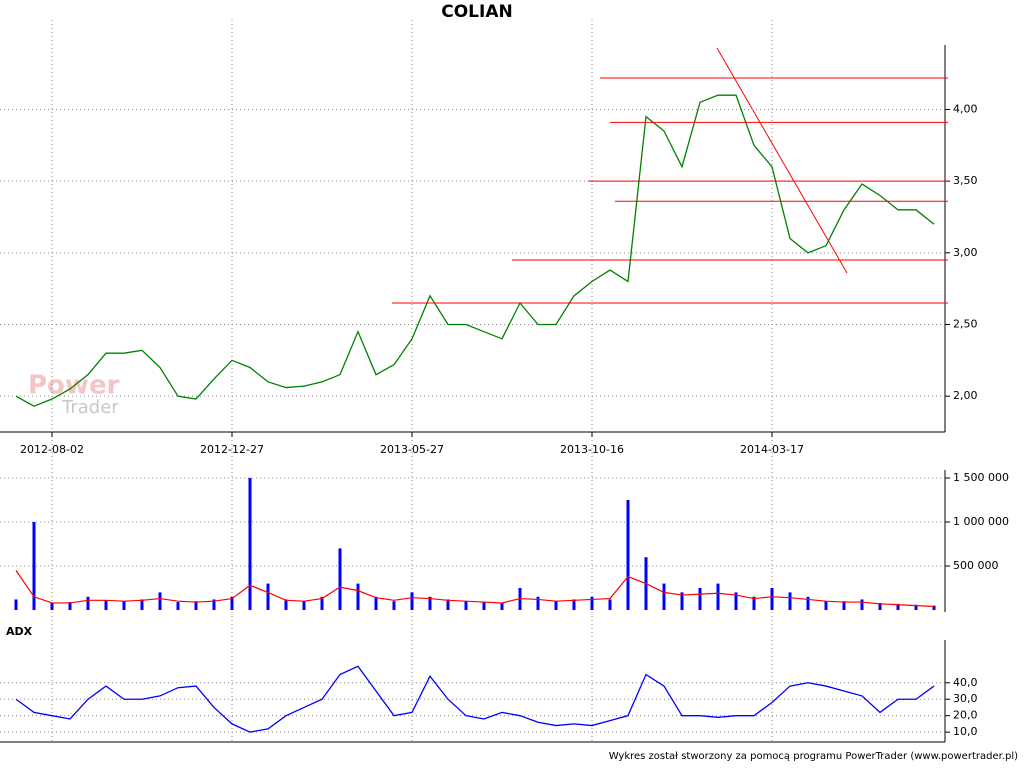 This screenshot has height=768, width=1024. I want to click on y-tick-label: 10,0, so click(965, 731).